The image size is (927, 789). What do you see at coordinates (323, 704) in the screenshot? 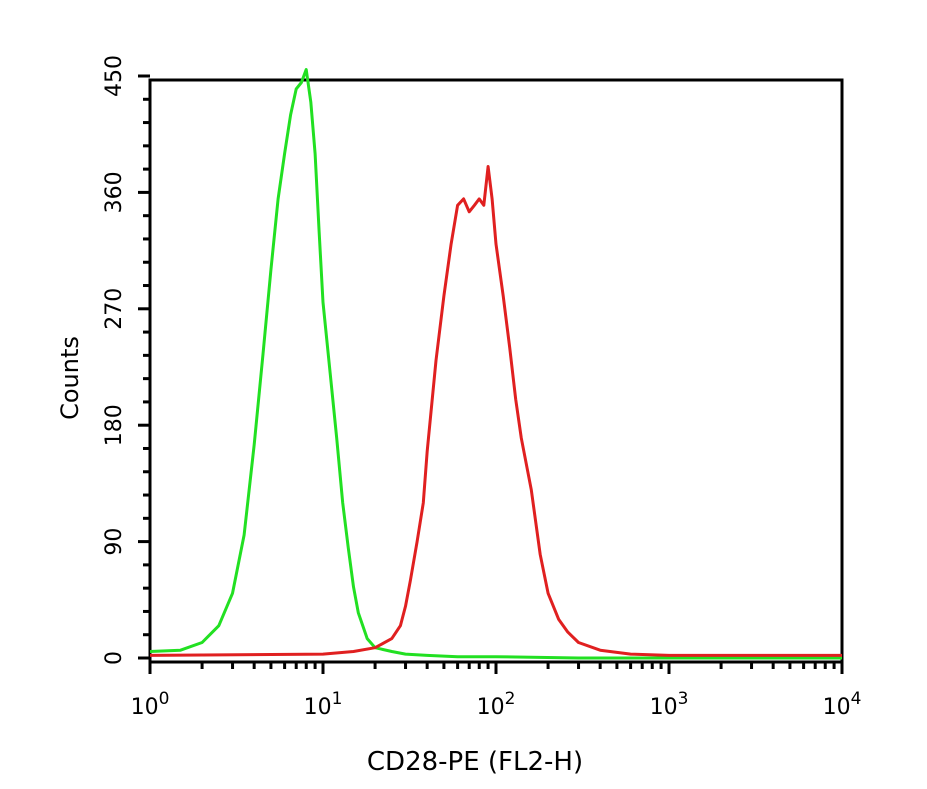
I see `x-tick-label: 10¹` at bounding box center [323, 704].